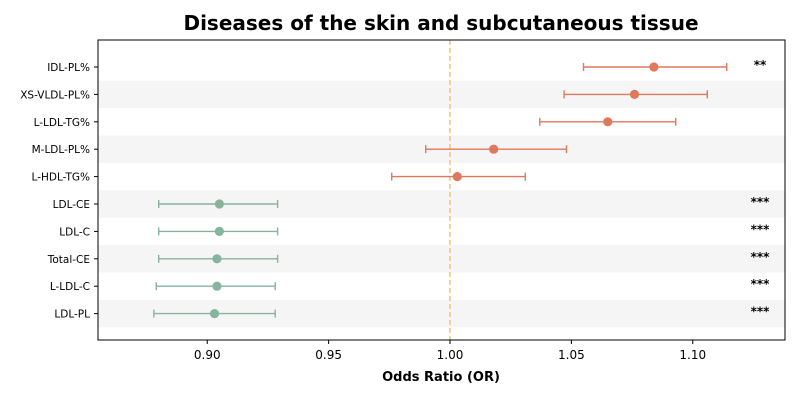 Image resolution: width=800 pixels, height=400 pixels. I want to click on x-tick-label: 1.00, so click(450, 355).